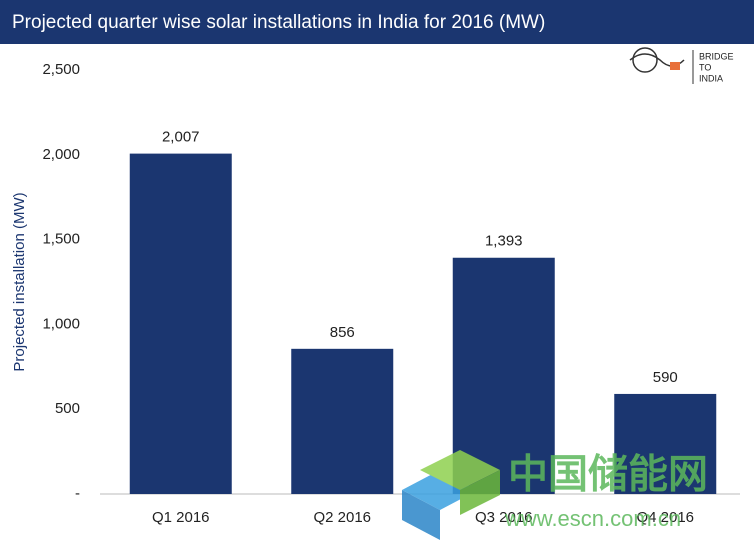 This screenshot has height=540, width=754. What do you see at coordinates (61, 154) in the screenshot?
I see `y-tick-label: 2,000` at bounding box center [61, 154].